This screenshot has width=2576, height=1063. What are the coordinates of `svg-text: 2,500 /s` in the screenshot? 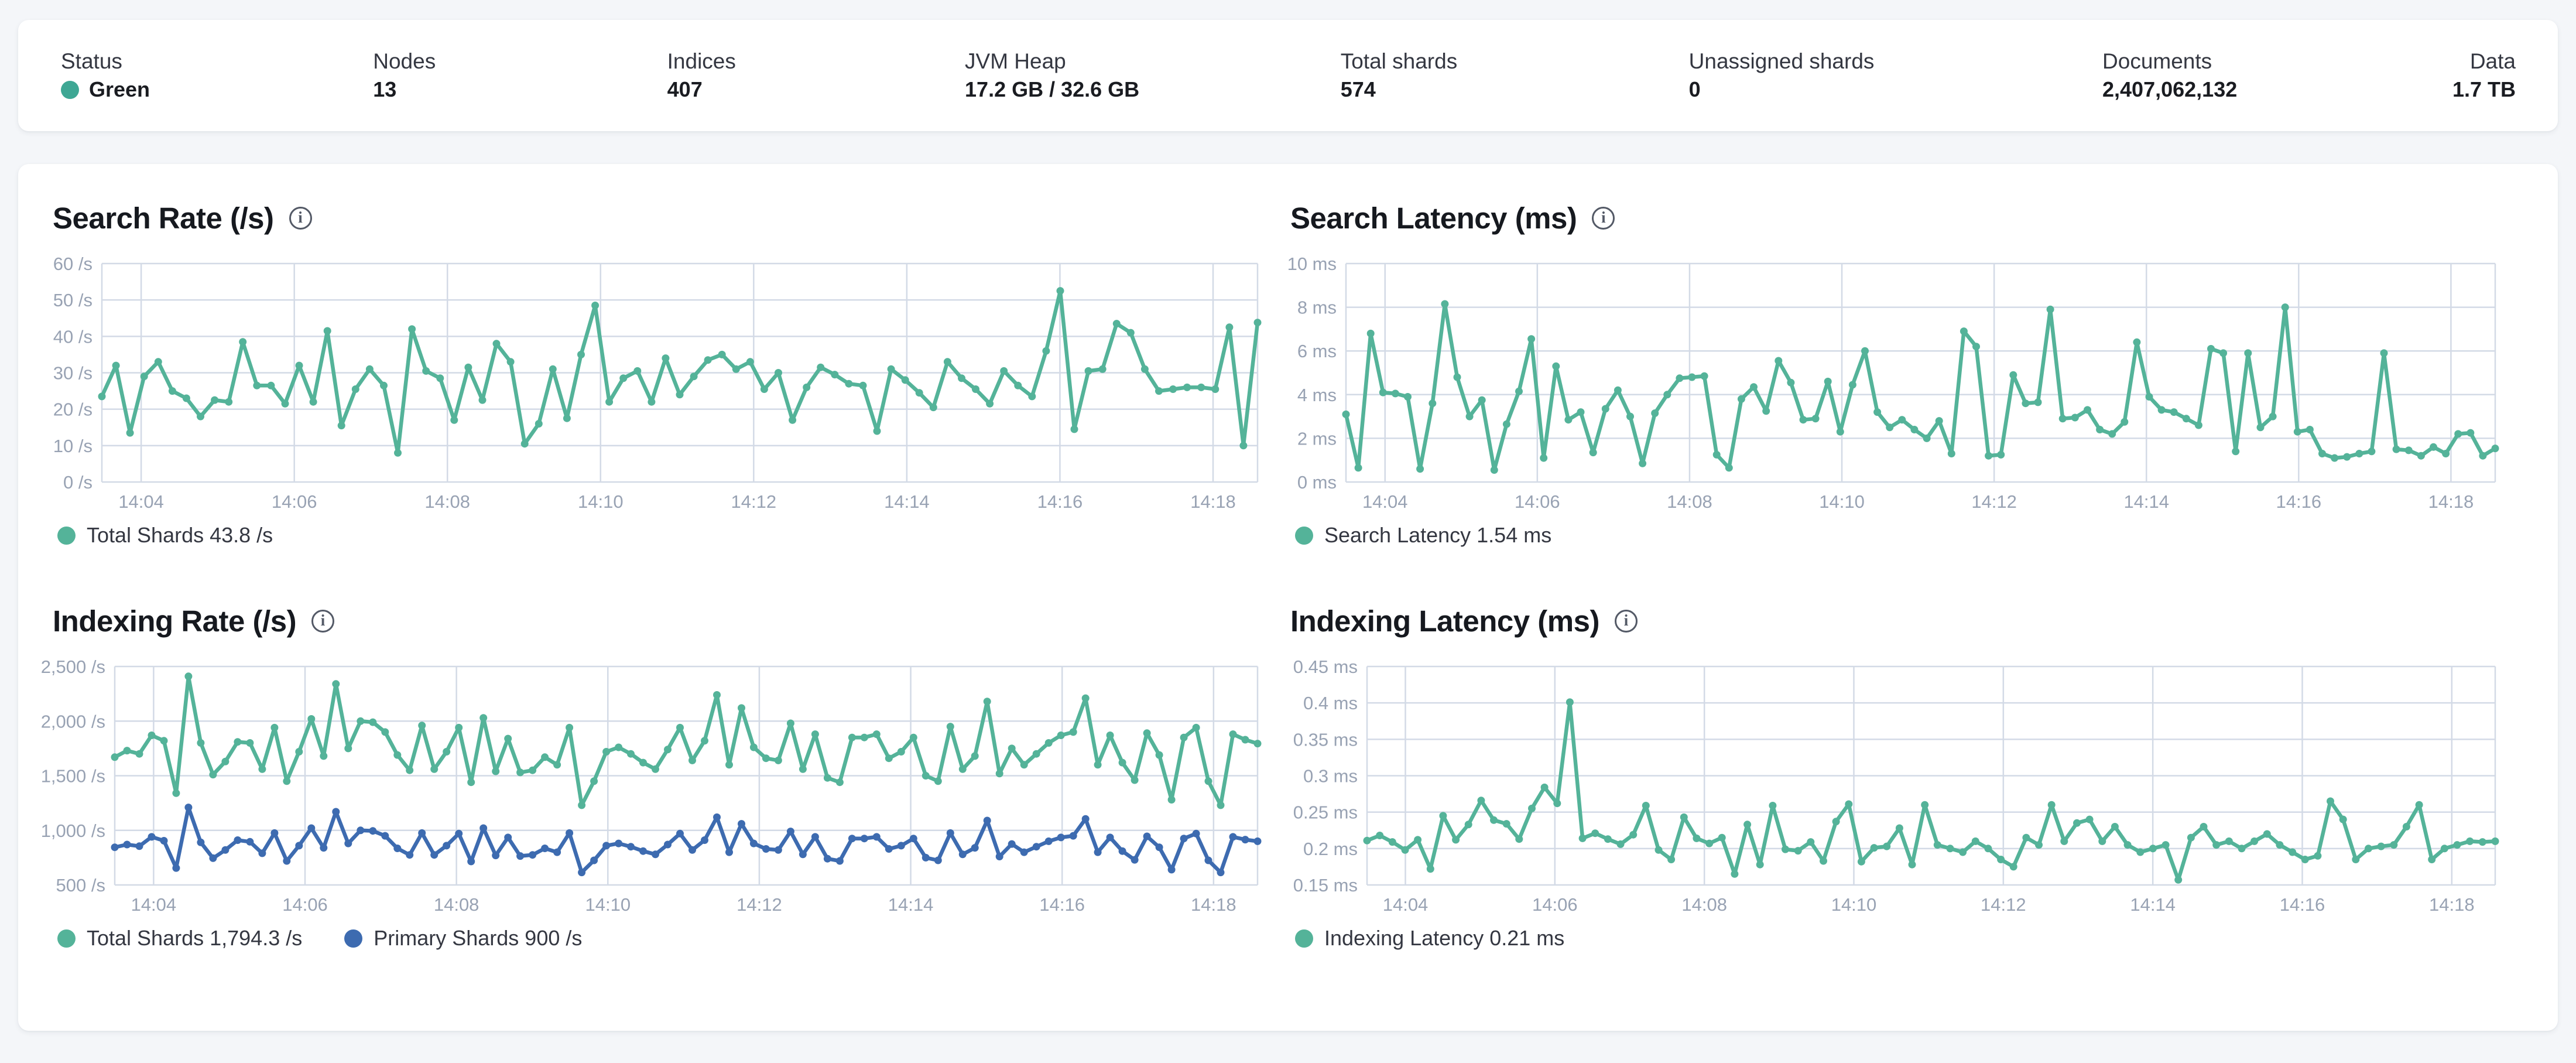 It's located at (73, 667).